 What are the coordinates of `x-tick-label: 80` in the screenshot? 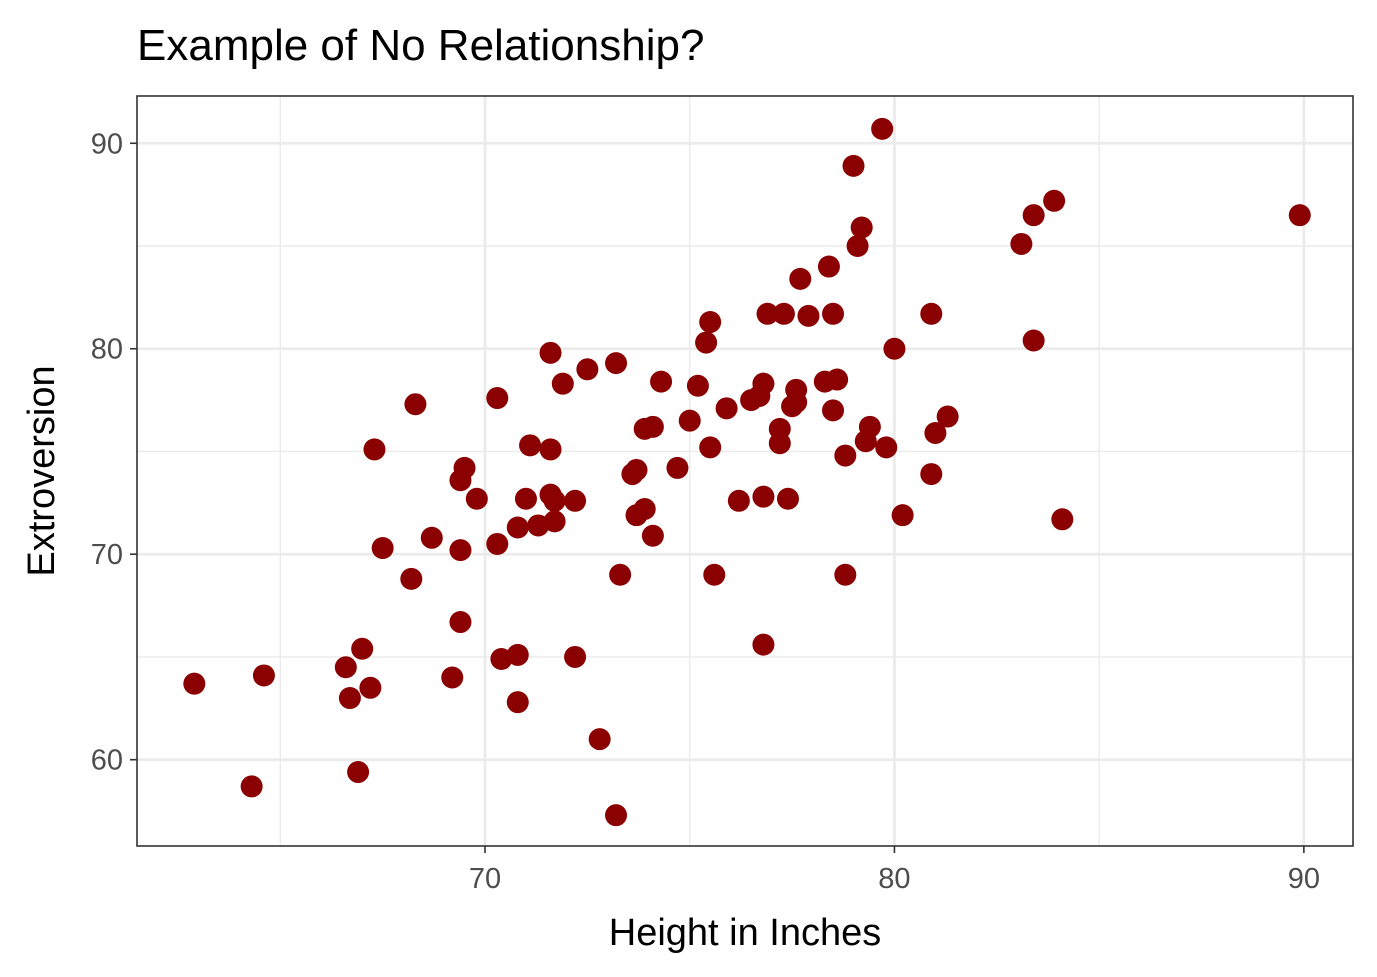 It's located at (894, 879).